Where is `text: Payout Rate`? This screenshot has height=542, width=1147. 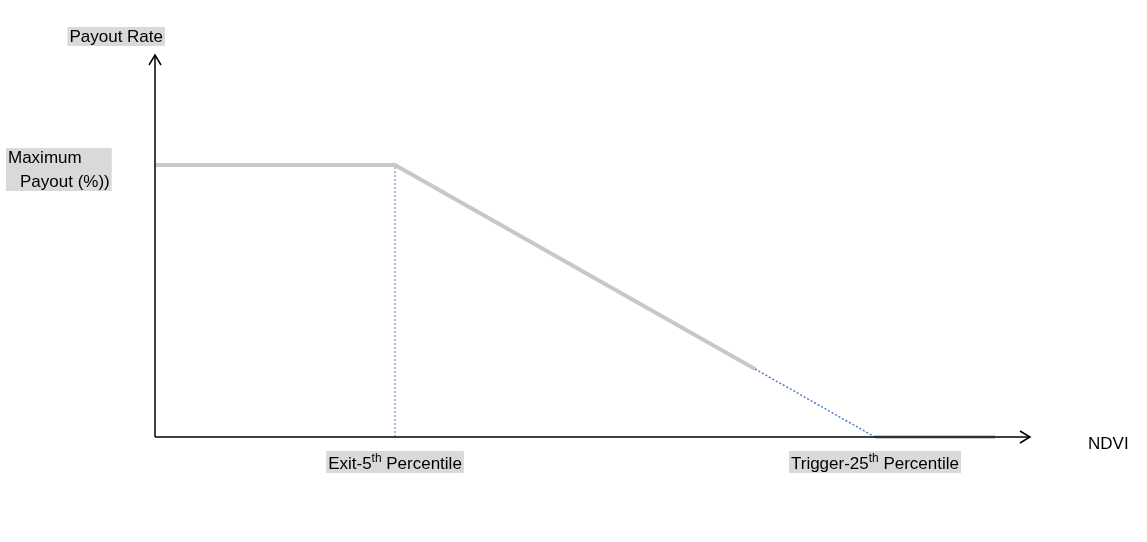 text: Payout Rate is located at coordinates (116, 36).